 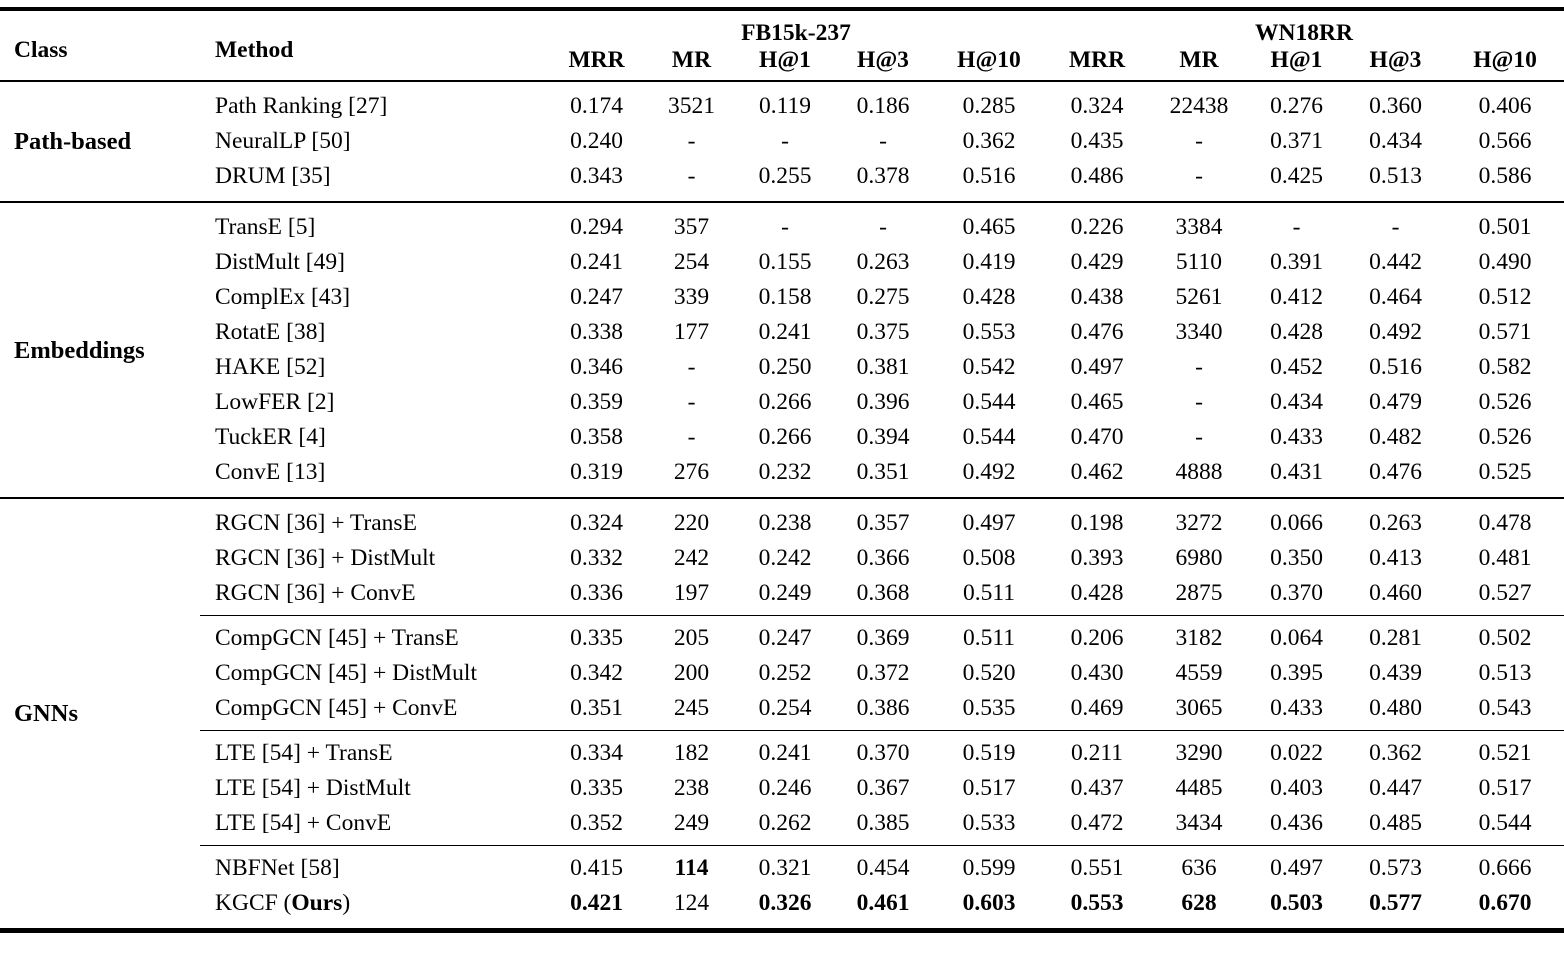 What do you see at coordinates (989, 223) in the screenshot?
I see `metric-value-cell: 0.465` at bounding box center [989, 223].